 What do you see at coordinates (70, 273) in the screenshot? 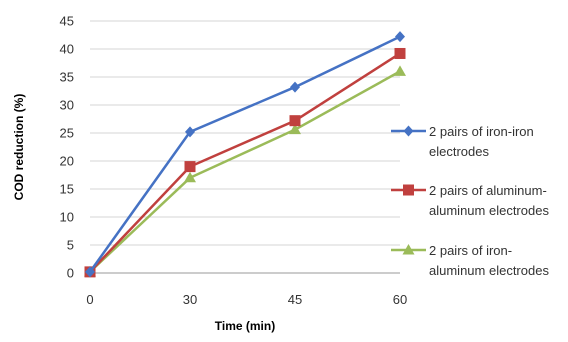
I see `y-tick-label: 0` at bounding box center [70, 273].